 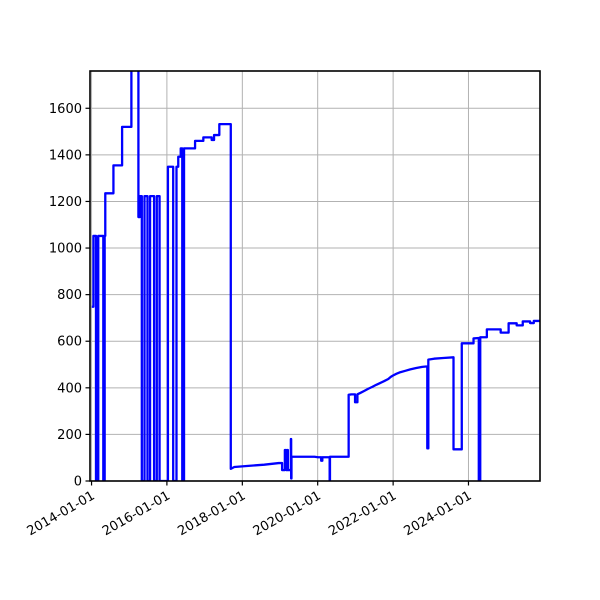 I want to click on y-tick-label: 400, so click(x=69, y=388).